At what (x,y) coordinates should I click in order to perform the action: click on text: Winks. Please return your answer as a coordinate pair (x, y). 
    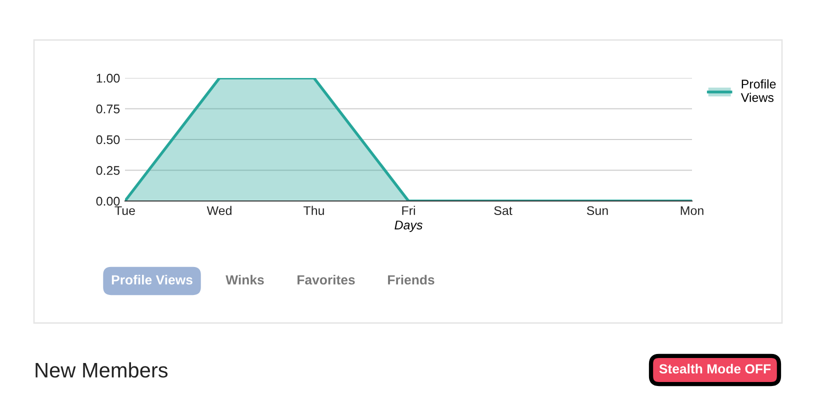
    Looking at the image, I should click on (245, 279).